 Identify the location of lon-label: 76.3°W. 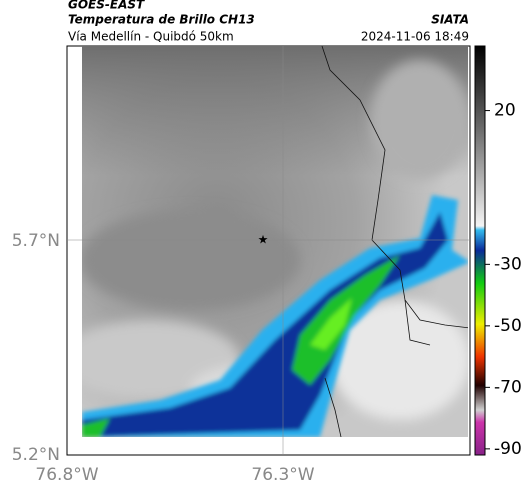
(282, 475).